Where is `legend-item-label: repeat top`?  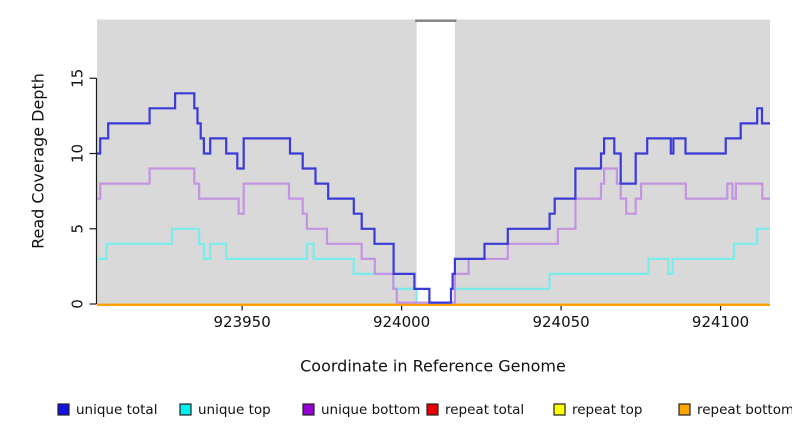 legend-item-label: repeat top is located at coordinates (607, 410).